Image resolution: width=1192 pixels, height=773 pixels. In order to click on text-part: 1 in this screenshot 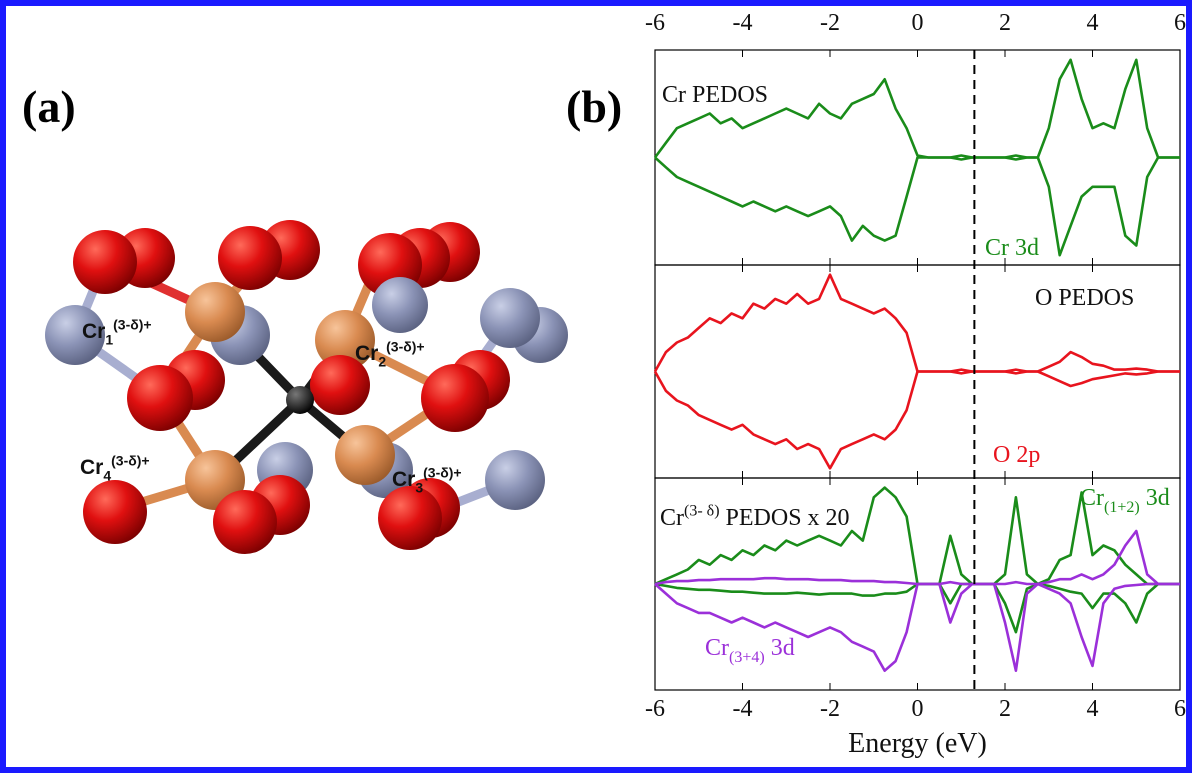, I will do `click(109, 339)`.